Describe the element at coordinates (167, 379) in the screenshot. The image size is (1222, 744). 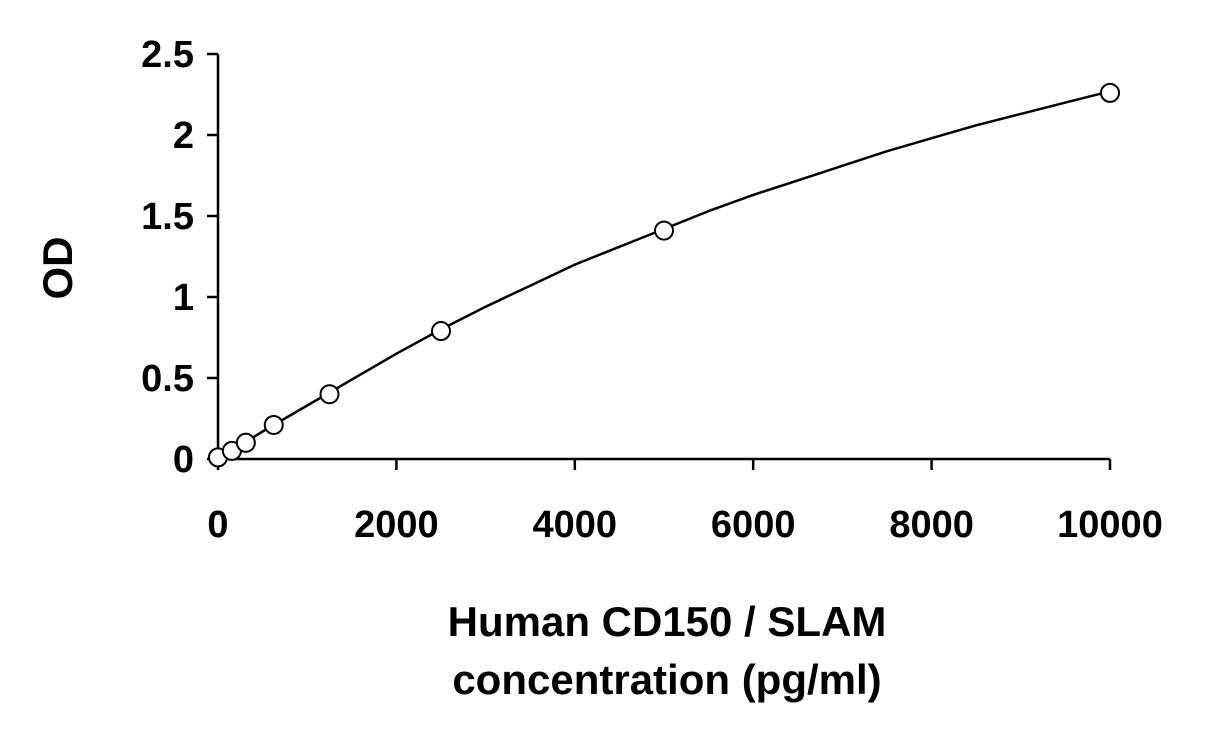
I see `y-tick-label: 0.5` at that location.